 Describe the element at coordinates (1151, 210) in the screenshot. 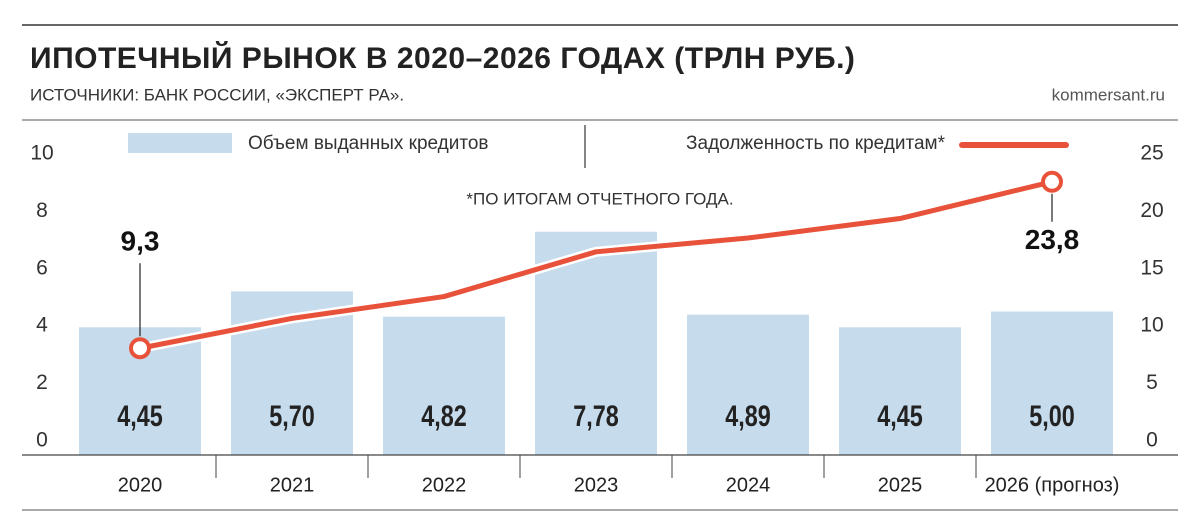

I see `y2-tick-label: 20` at that location.